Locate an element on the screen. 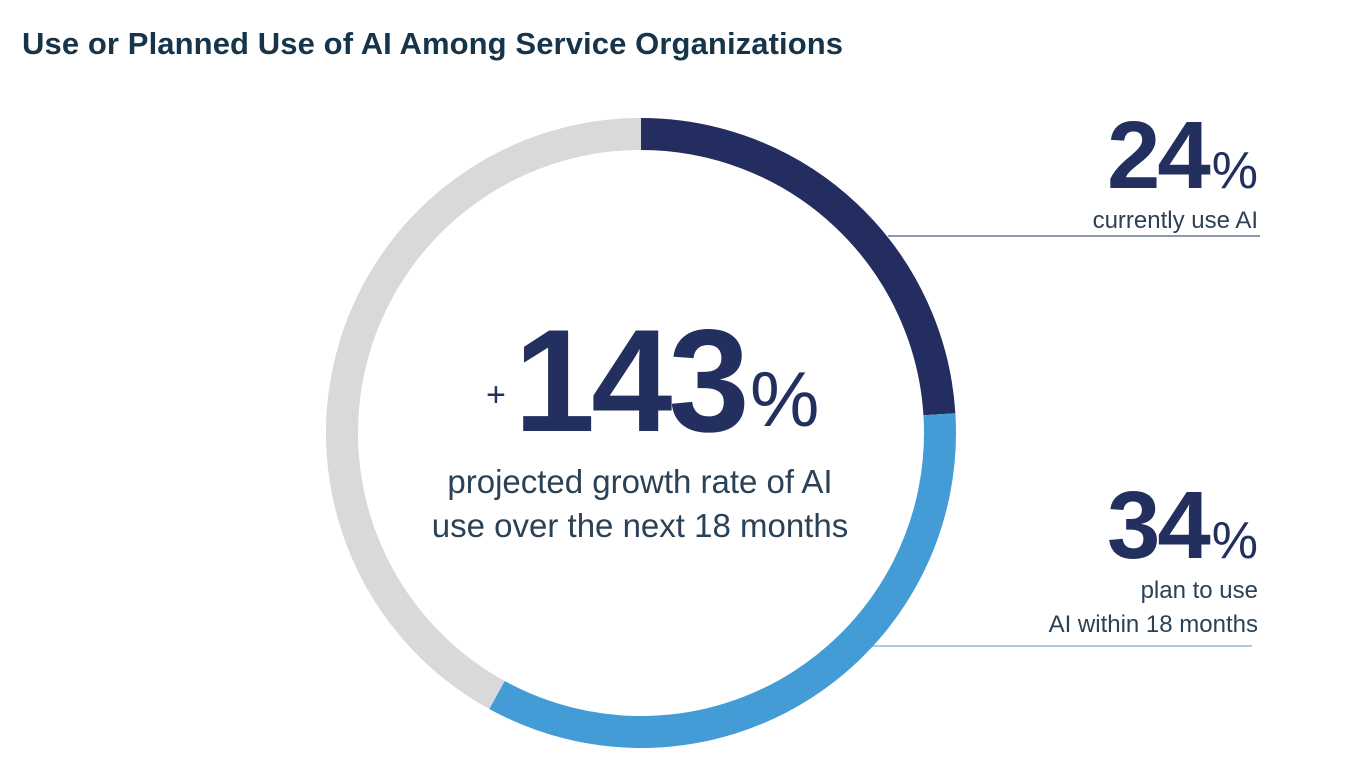  stat-planned-figure: 34% is located at coordinates (1153, 526).